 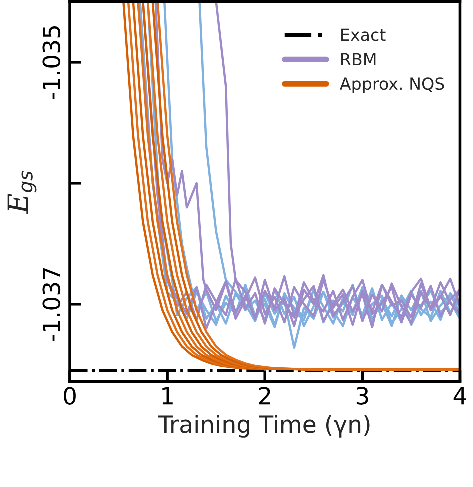 I want to click on x-tick-label: 2, so click(x=264, y=396).